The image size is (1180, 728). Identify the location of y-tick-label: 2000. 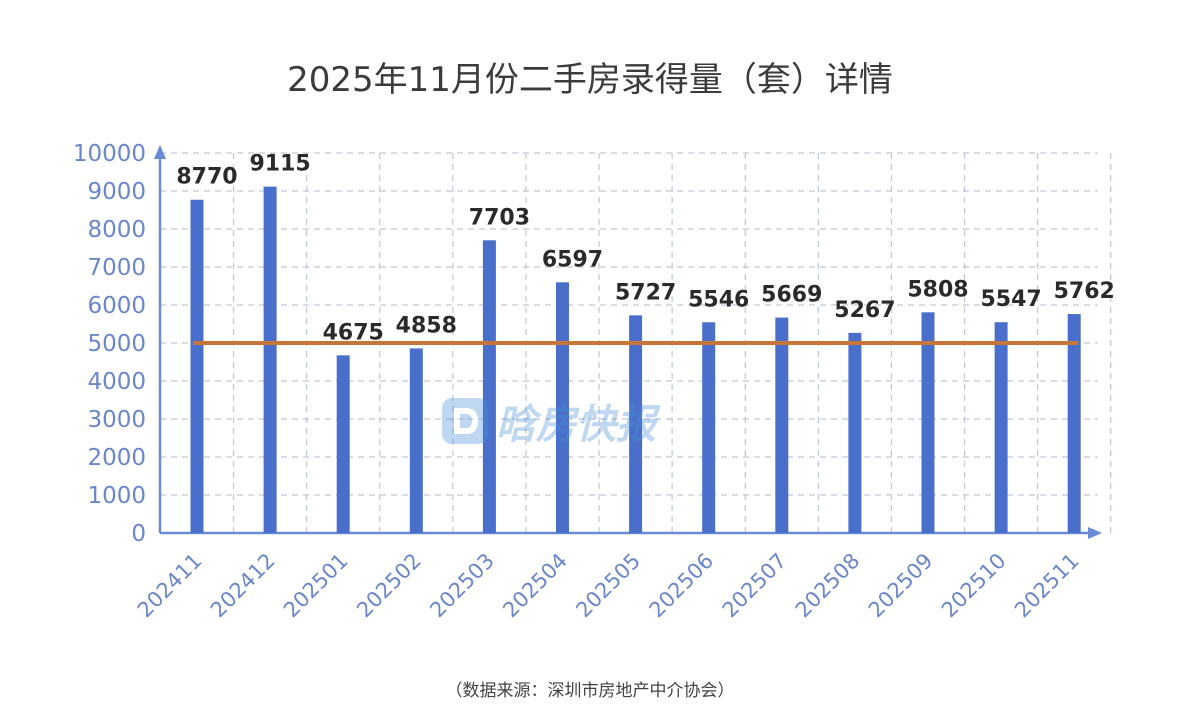
(116, 458).